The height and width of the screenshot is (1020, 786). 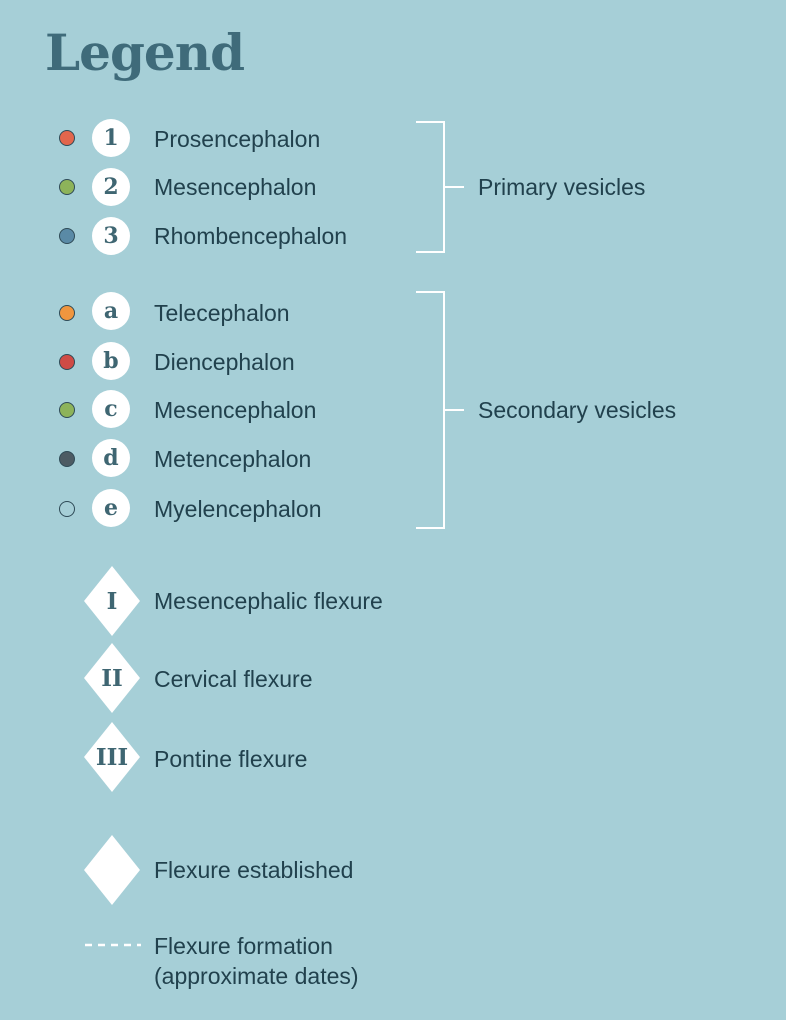 I want to click on flexure-marker: III, so click(x=112, y=757).